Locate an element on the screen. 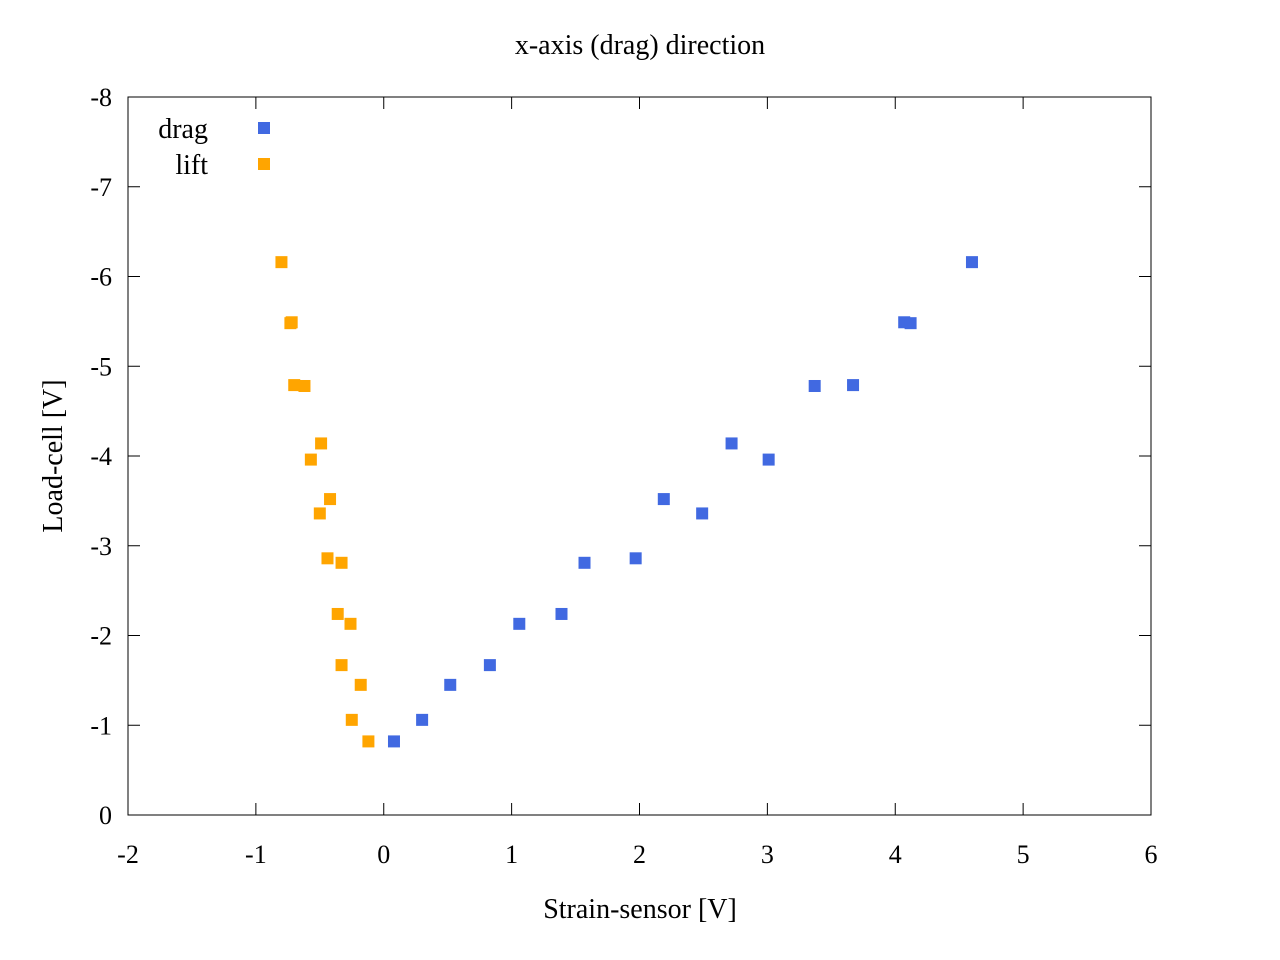 This screenshot has width=1280, height=960. y-tick-label: -1 is located at coordinates (101, 725).